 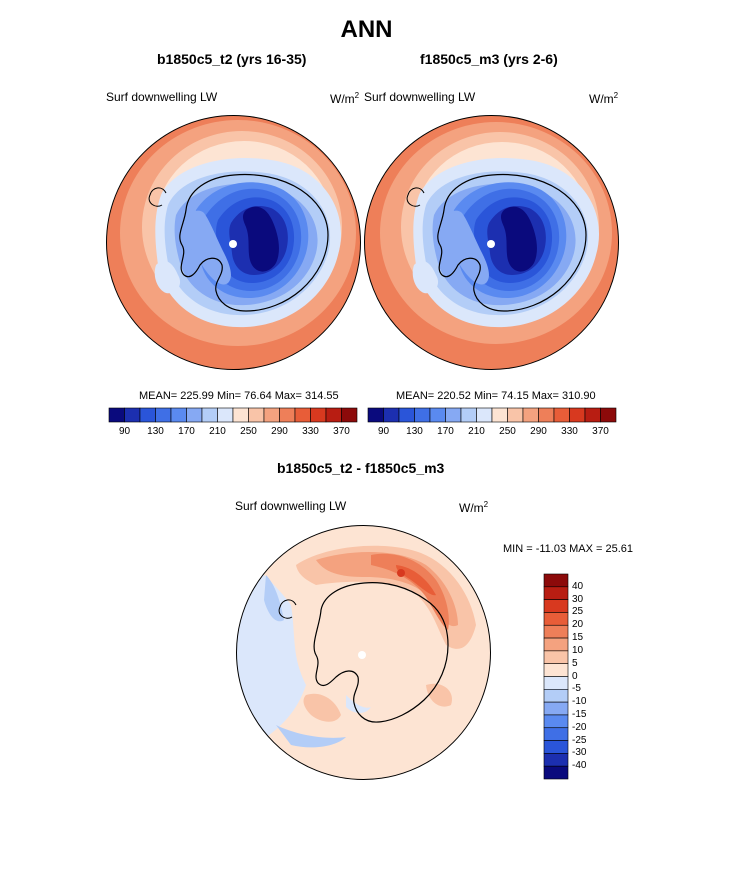 What do you see at coordinates (576, 689) in the screenshot?
I see `colorbar-tick-label: -5` at bounding box center [576, 689].